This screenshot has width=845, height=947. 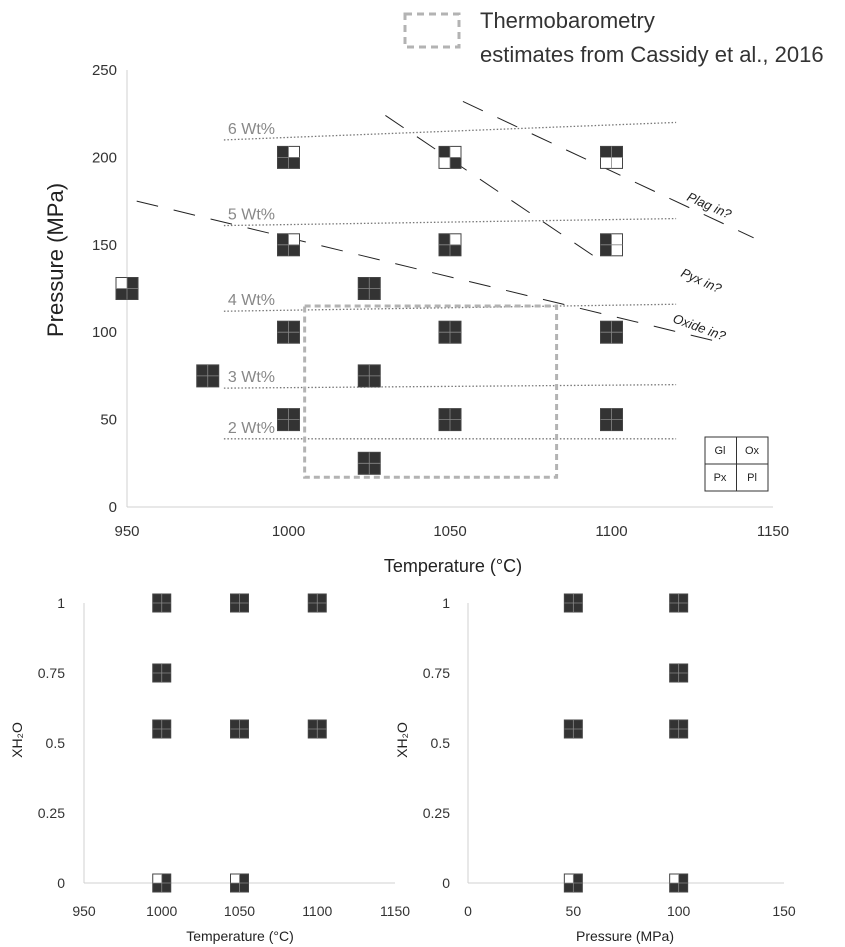 I want to click on xh2o-temperature-x-tick-label: 1100, so click(x=317, y=911).